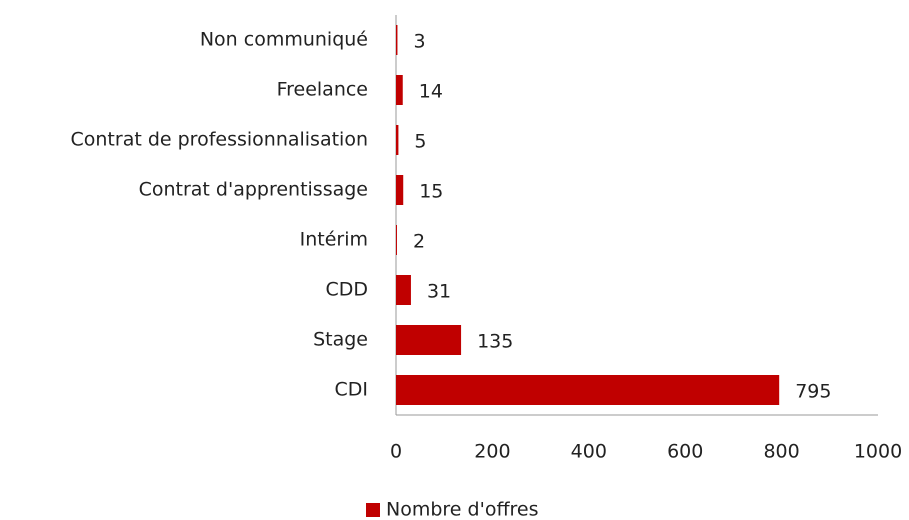 Image resolution: width=909 pixels, height=520 pixels. What do you see at coordinates (253, 190) in the screenshot?
I see `y-tick-label: Contrat d'apprentissage` at bounding box center [253, 190].